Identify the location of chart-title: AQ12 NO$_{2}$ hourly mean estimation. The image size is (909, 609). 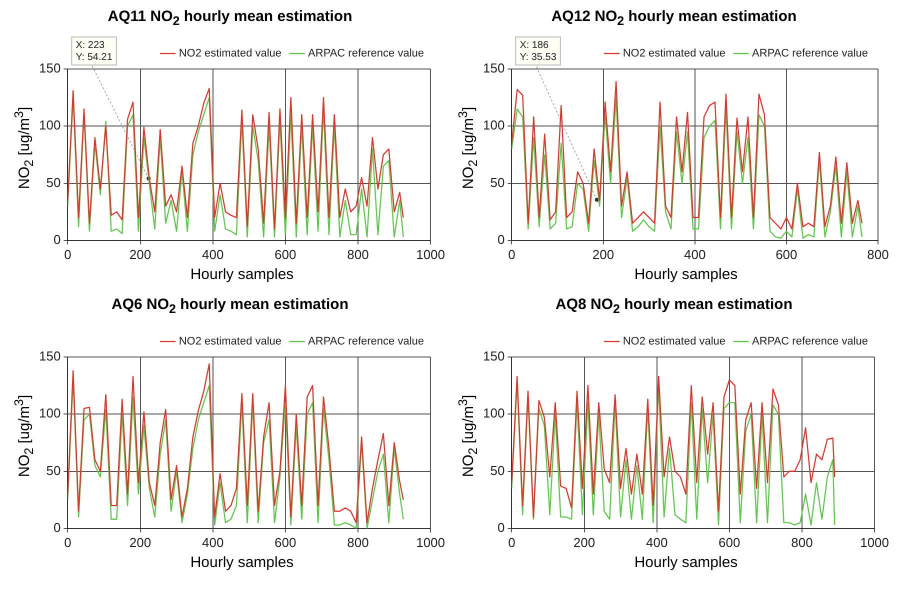
(674, 19).